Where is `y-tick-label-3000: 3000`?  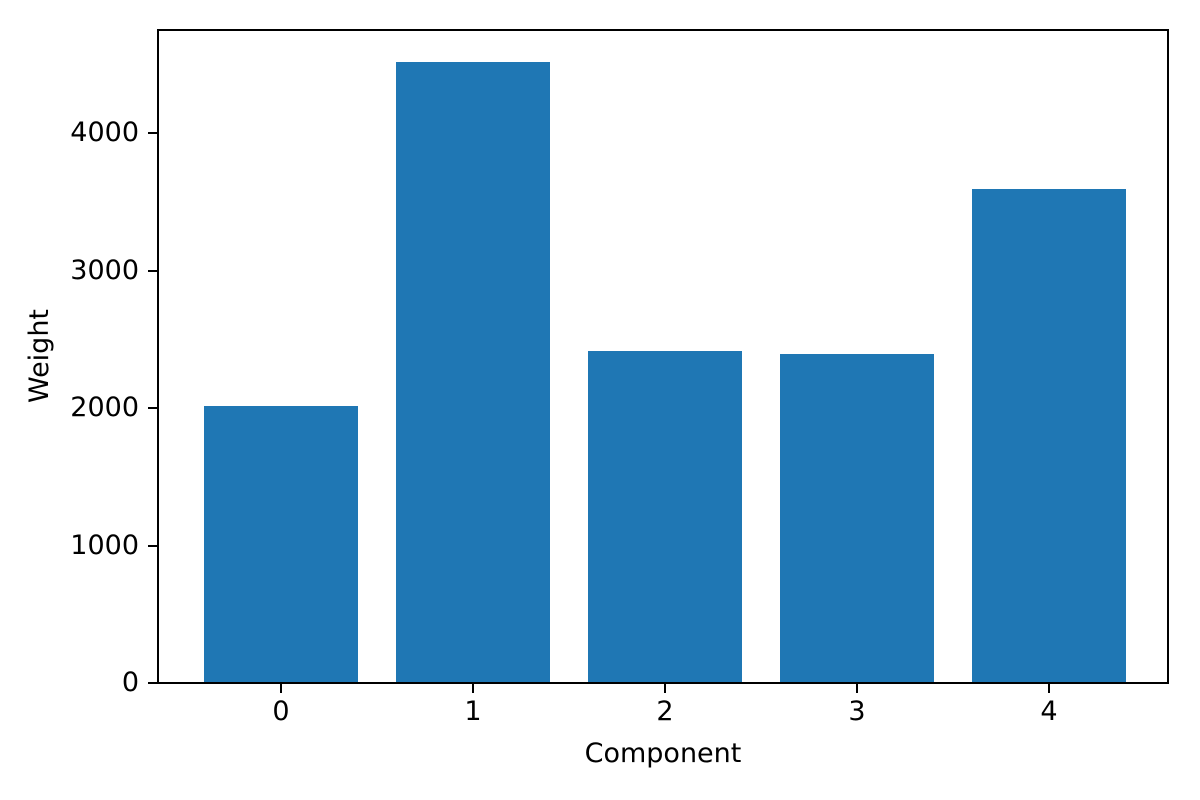
y-tick-label-3000: 3000 is located at coordinates (104, 270).